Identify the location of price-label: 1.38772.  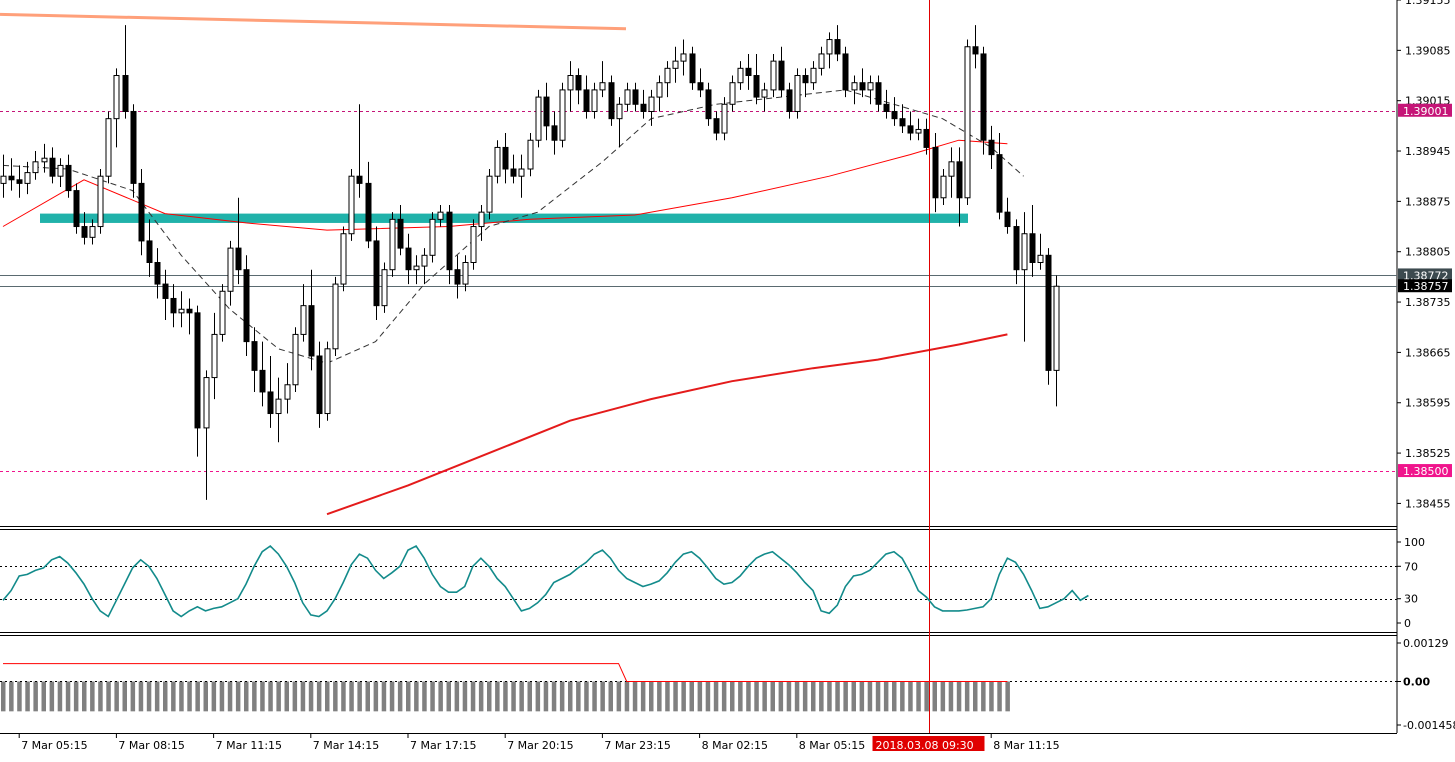
(1426, 275).